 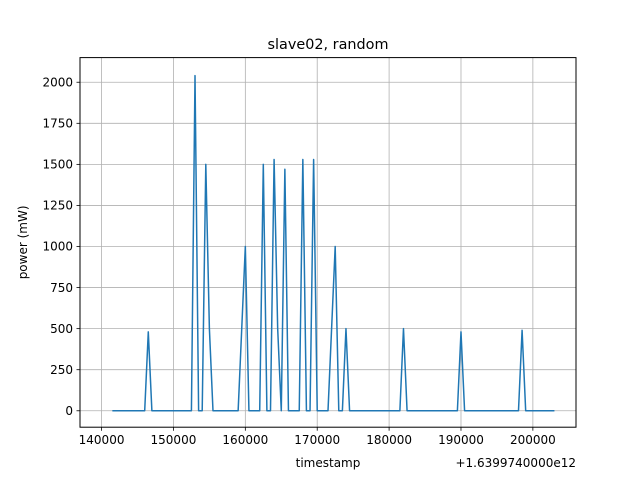 I want to click on y-tick-label: 250, so click(x=61, y=370).